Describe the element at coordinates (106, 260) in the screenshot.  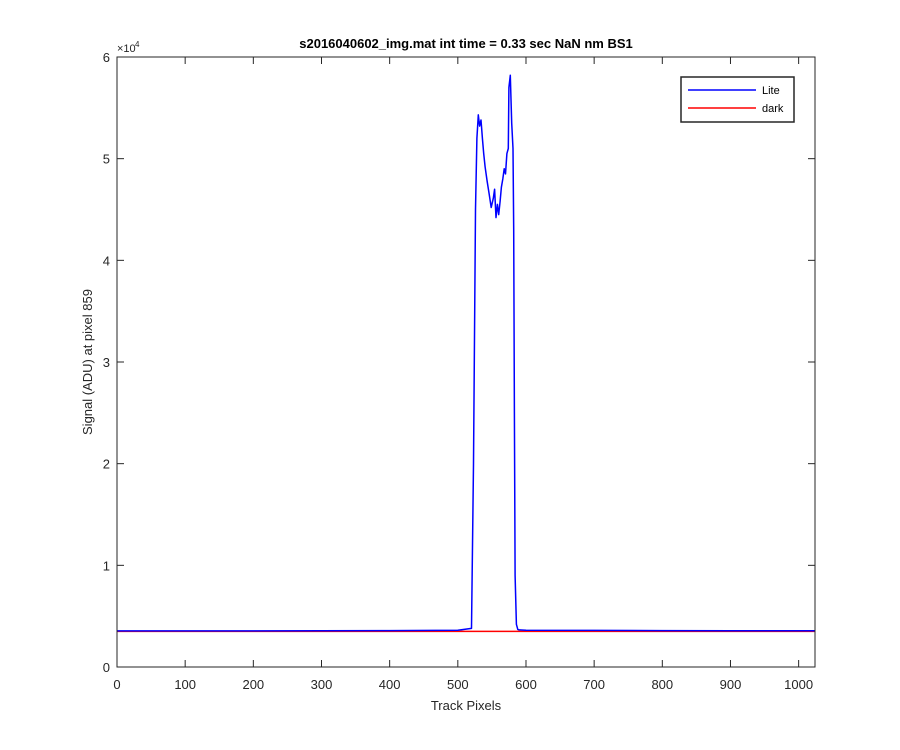
I see `y-tick-label: 4` at that location.